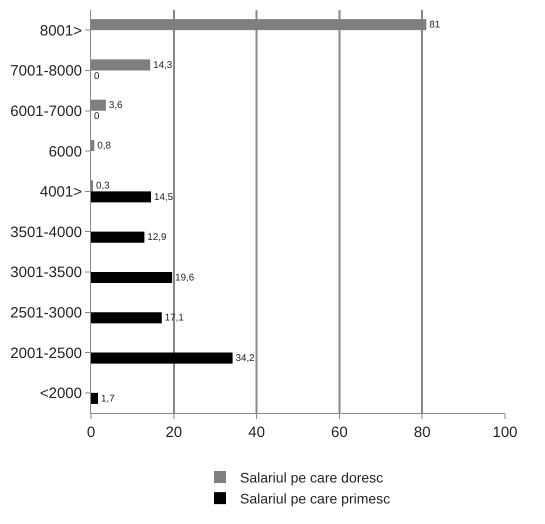  What do you see at coordinates (46, 273) in the screenshot?
I see `y-tick-label: 3001-3500` at bounding box center [46, 273].